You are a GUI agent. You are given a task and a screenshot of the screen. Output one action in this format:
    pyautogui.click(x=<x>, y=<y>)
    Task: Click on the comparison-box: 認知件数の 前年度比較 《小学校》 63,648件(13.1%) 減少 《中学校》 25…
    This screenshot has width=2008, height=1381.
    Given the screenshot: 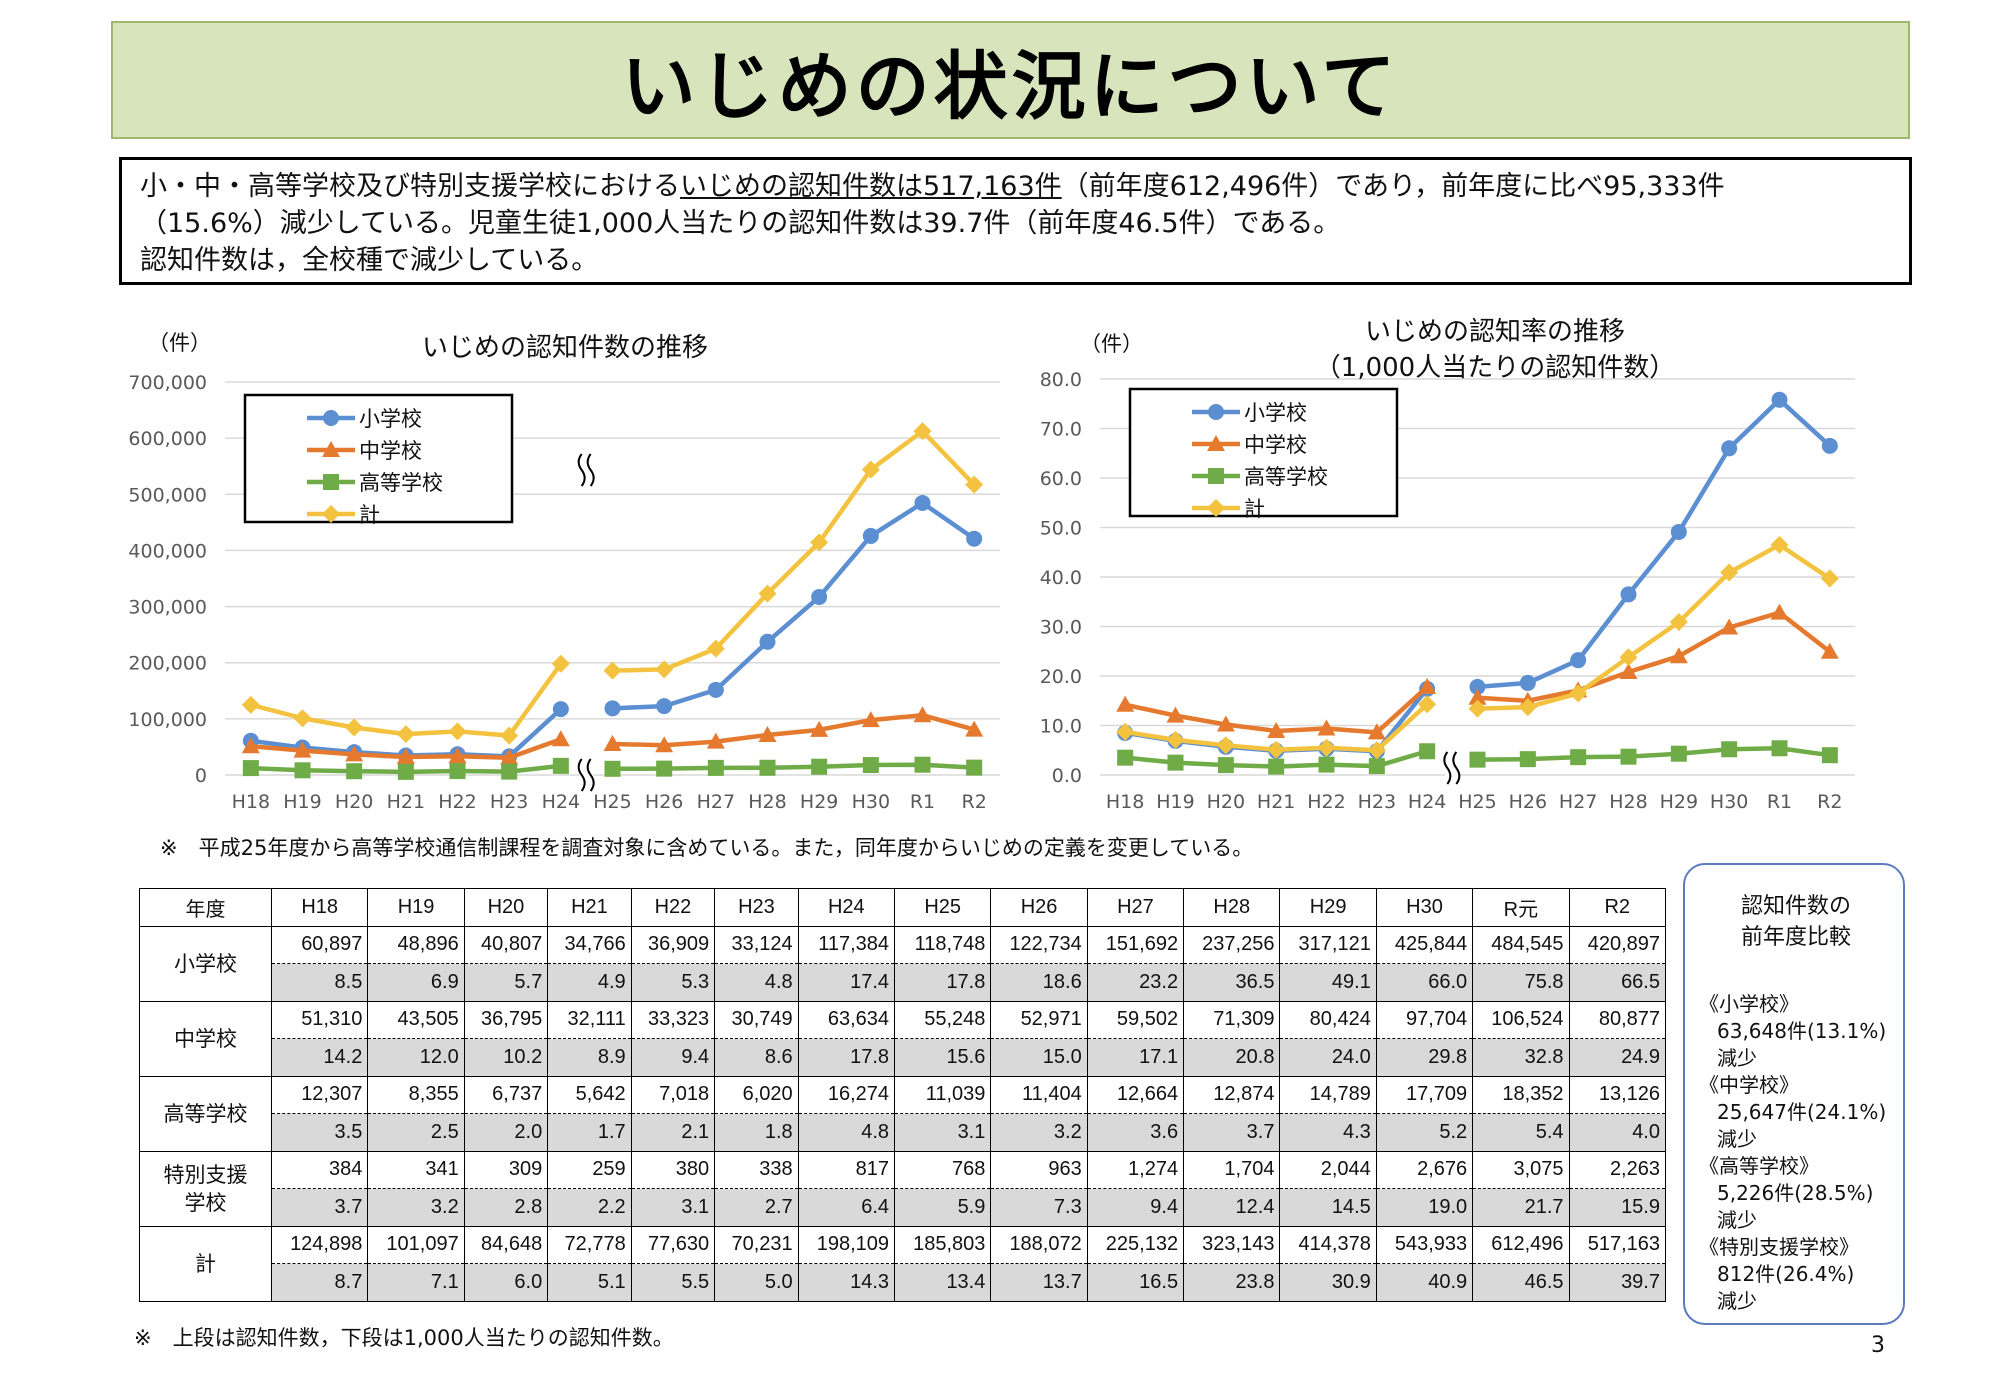 What is the action you would take?
    pyautogui.click(x=1794, y=1094)
    